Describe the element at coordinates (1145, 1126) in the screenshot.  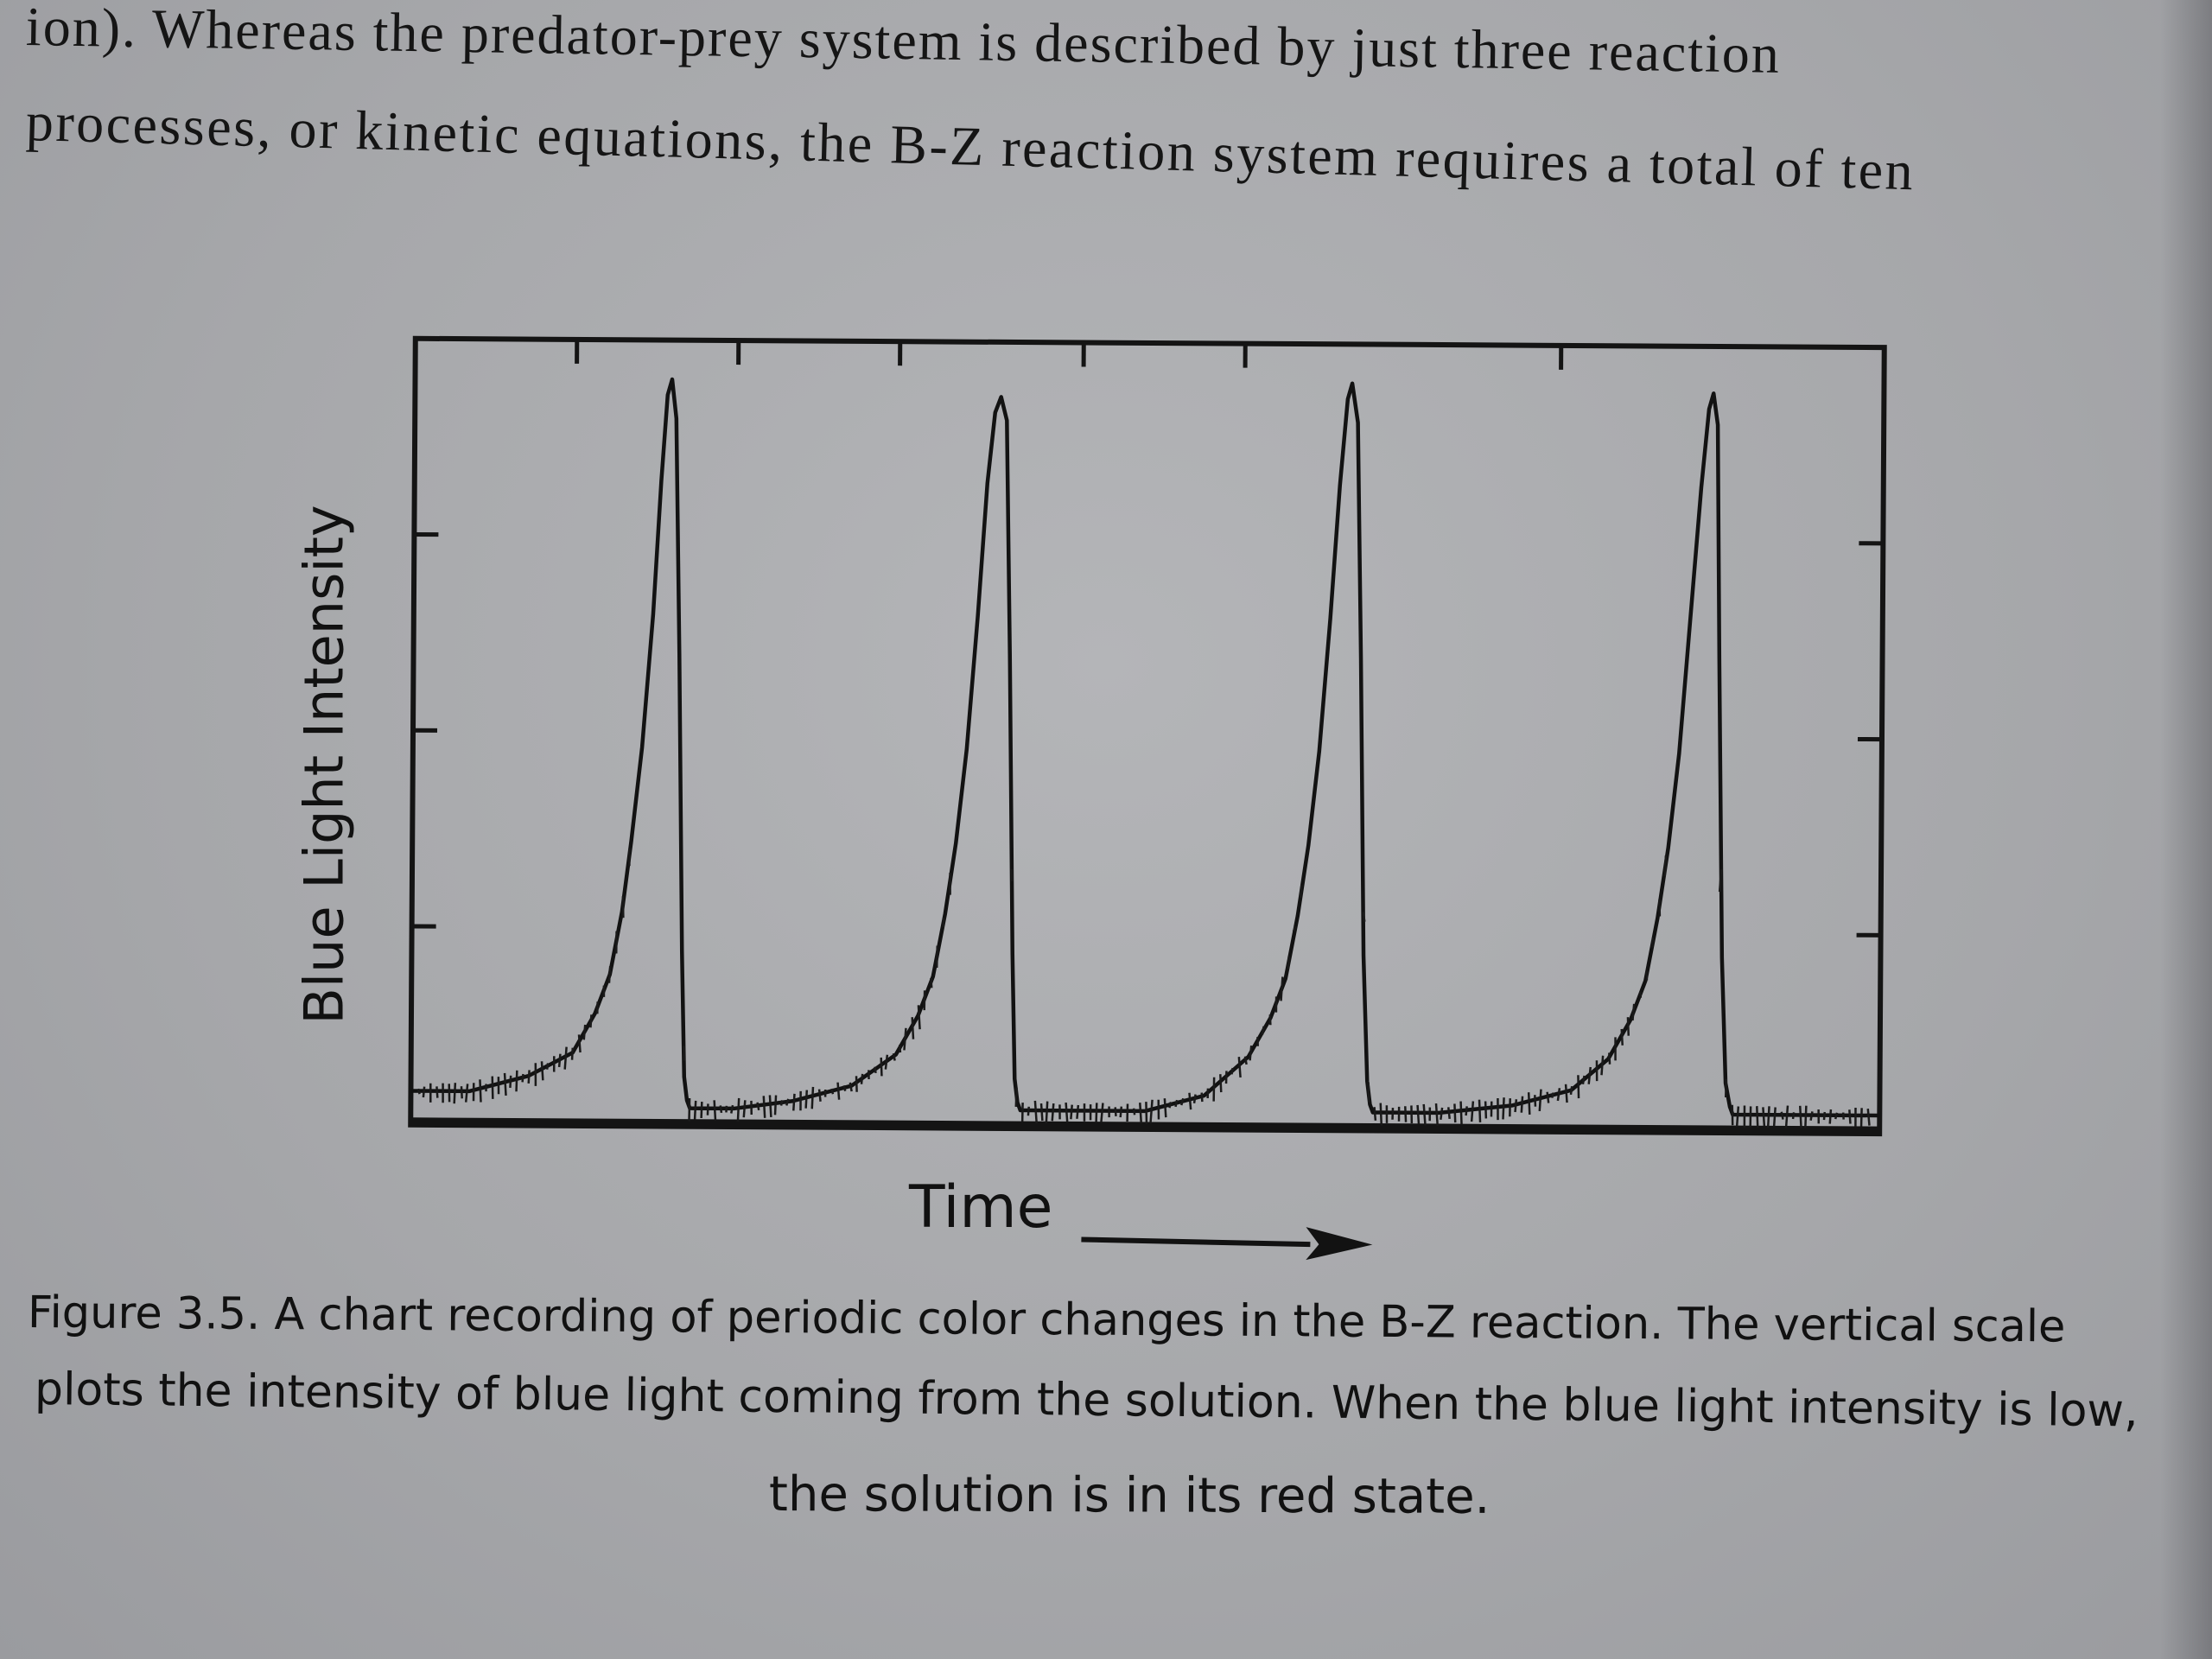
I see `plot-baseline` at that location.